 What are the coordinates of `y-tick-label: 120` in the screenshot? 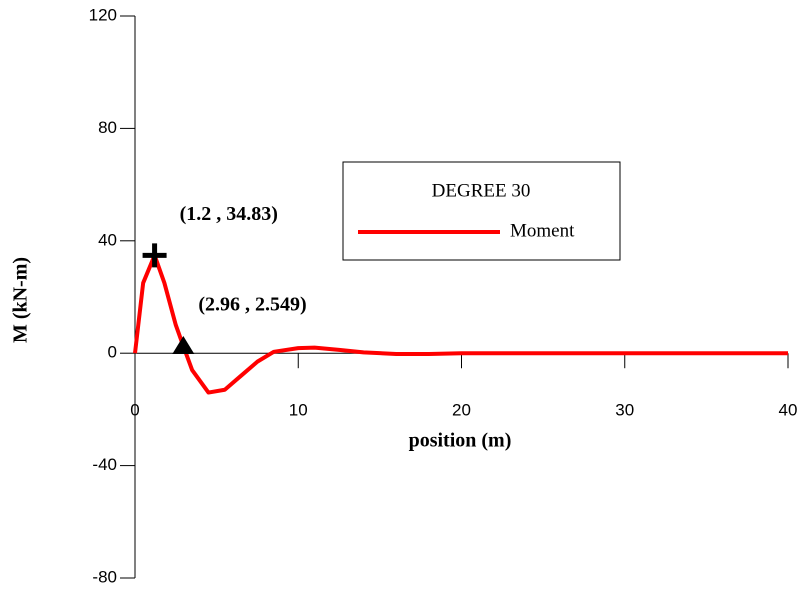 It's located at (103, 14).